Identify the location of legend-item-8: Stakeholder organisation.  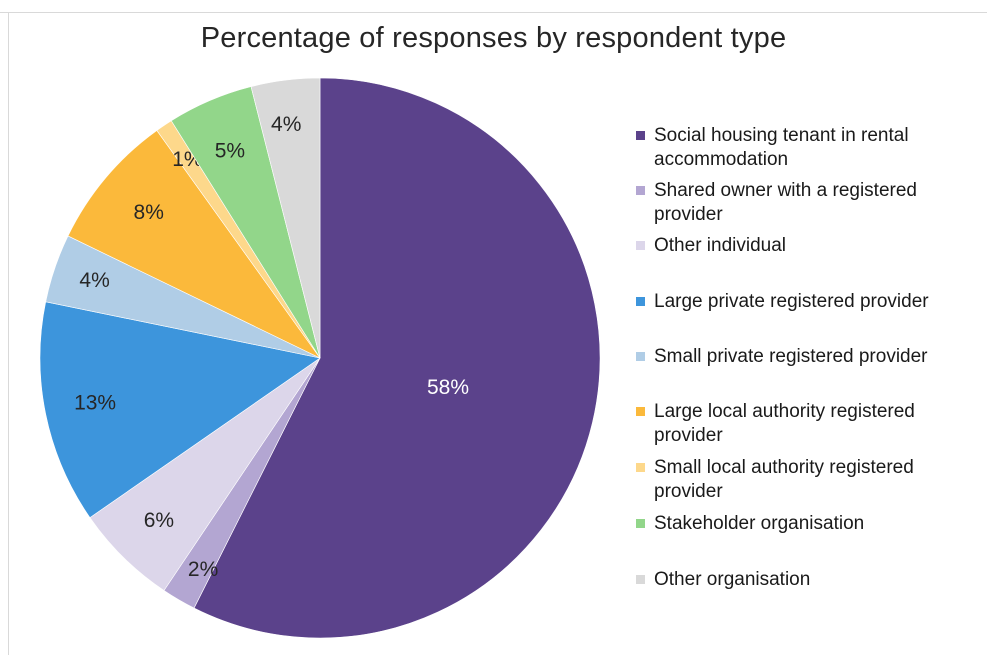
(807, 524).